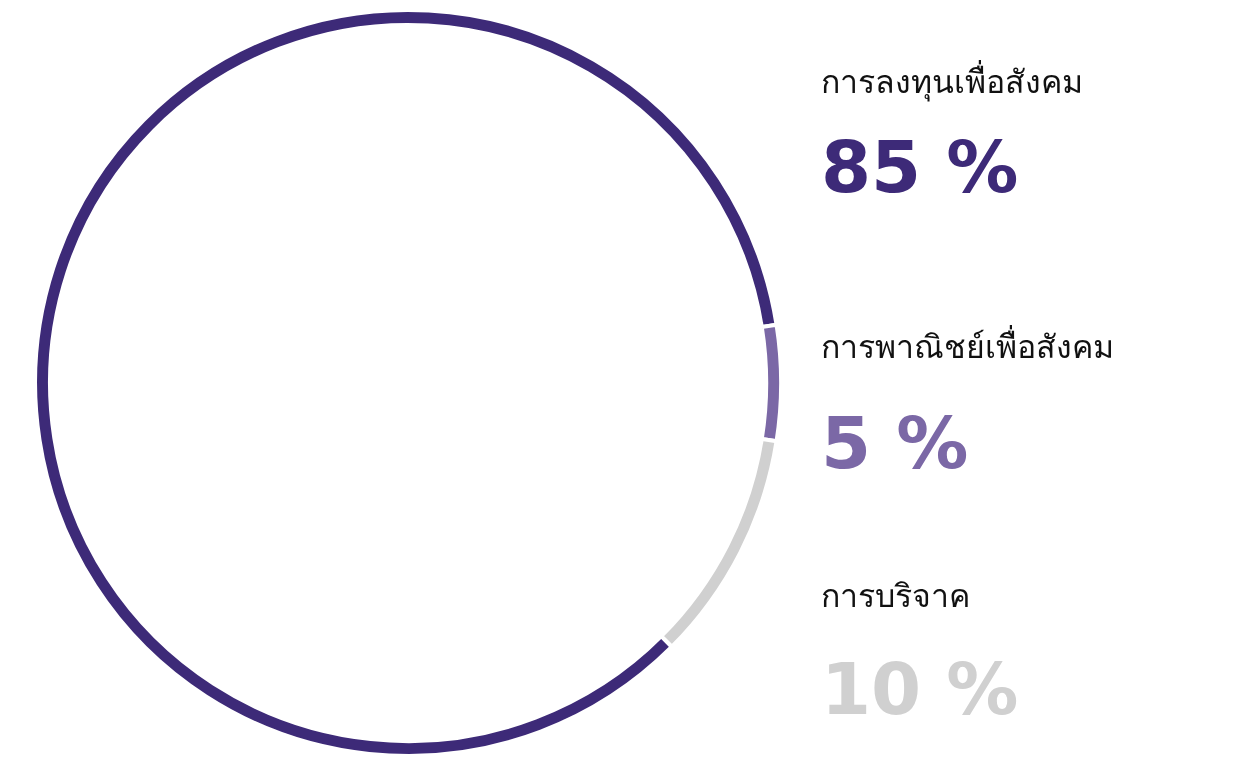 The height and width of the screenshot is (766, 1245). I want to click on slice-label: การพาณิชย์เพื่อสังคม, so click(967, 345).